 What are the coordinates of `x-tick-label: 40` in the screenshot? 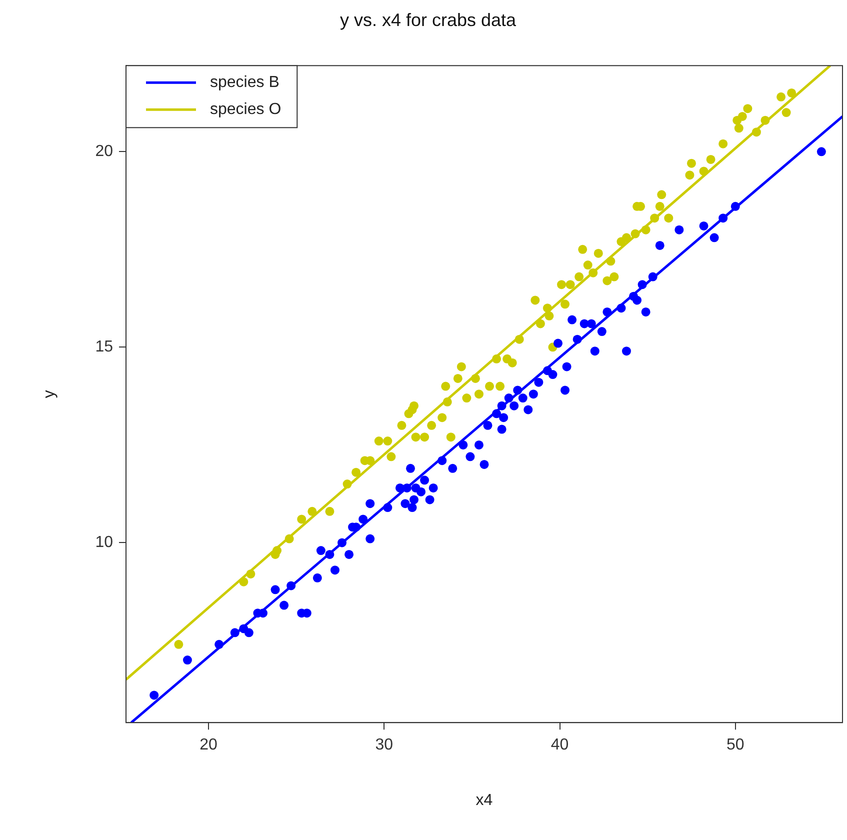 It's located at (559, 745).